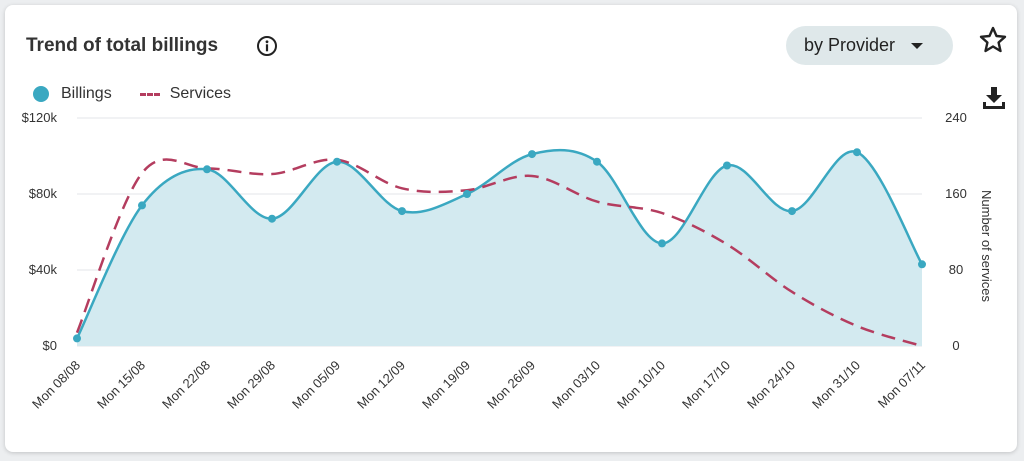 The height and width of the screenshot is (461, 1024). I want to click on y-right-tick-label: 80, so click(956, 269).